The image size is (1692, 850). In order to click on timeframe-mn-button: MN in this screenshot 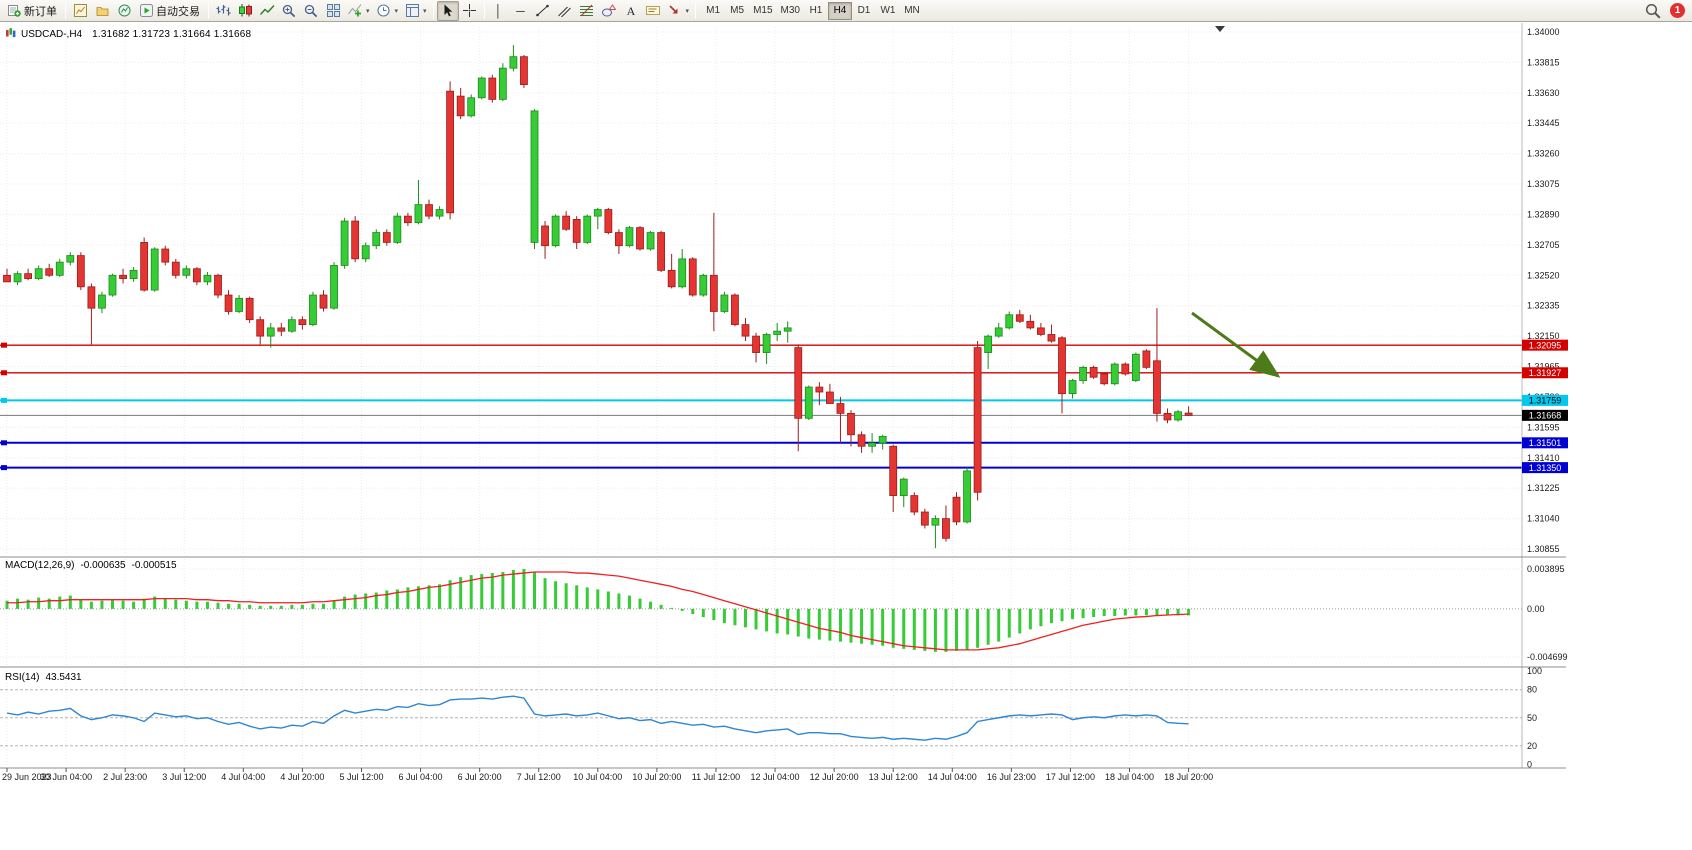, I will do `click(912, 10)`.